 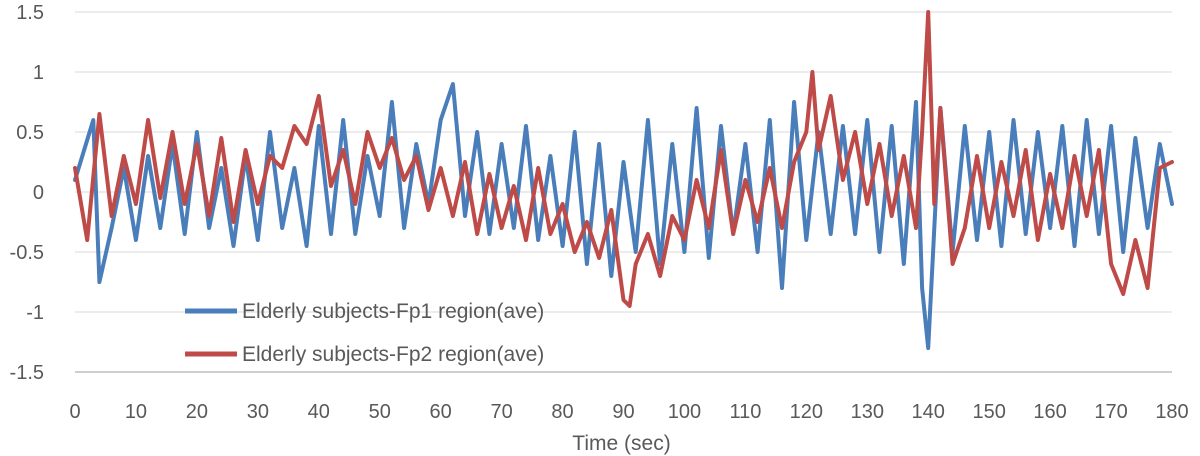 I want to click on x-tick-label: 50, so click(x=380, y=412).